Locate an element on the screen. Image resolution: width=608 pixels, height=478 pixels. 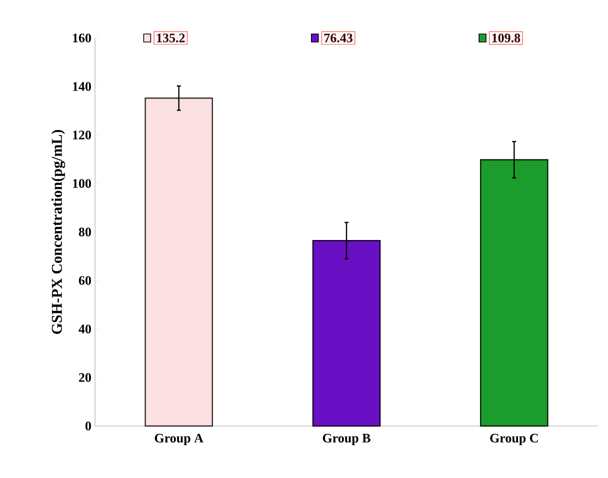
y-tick-label: 100 is located at coordinates (82, 183).